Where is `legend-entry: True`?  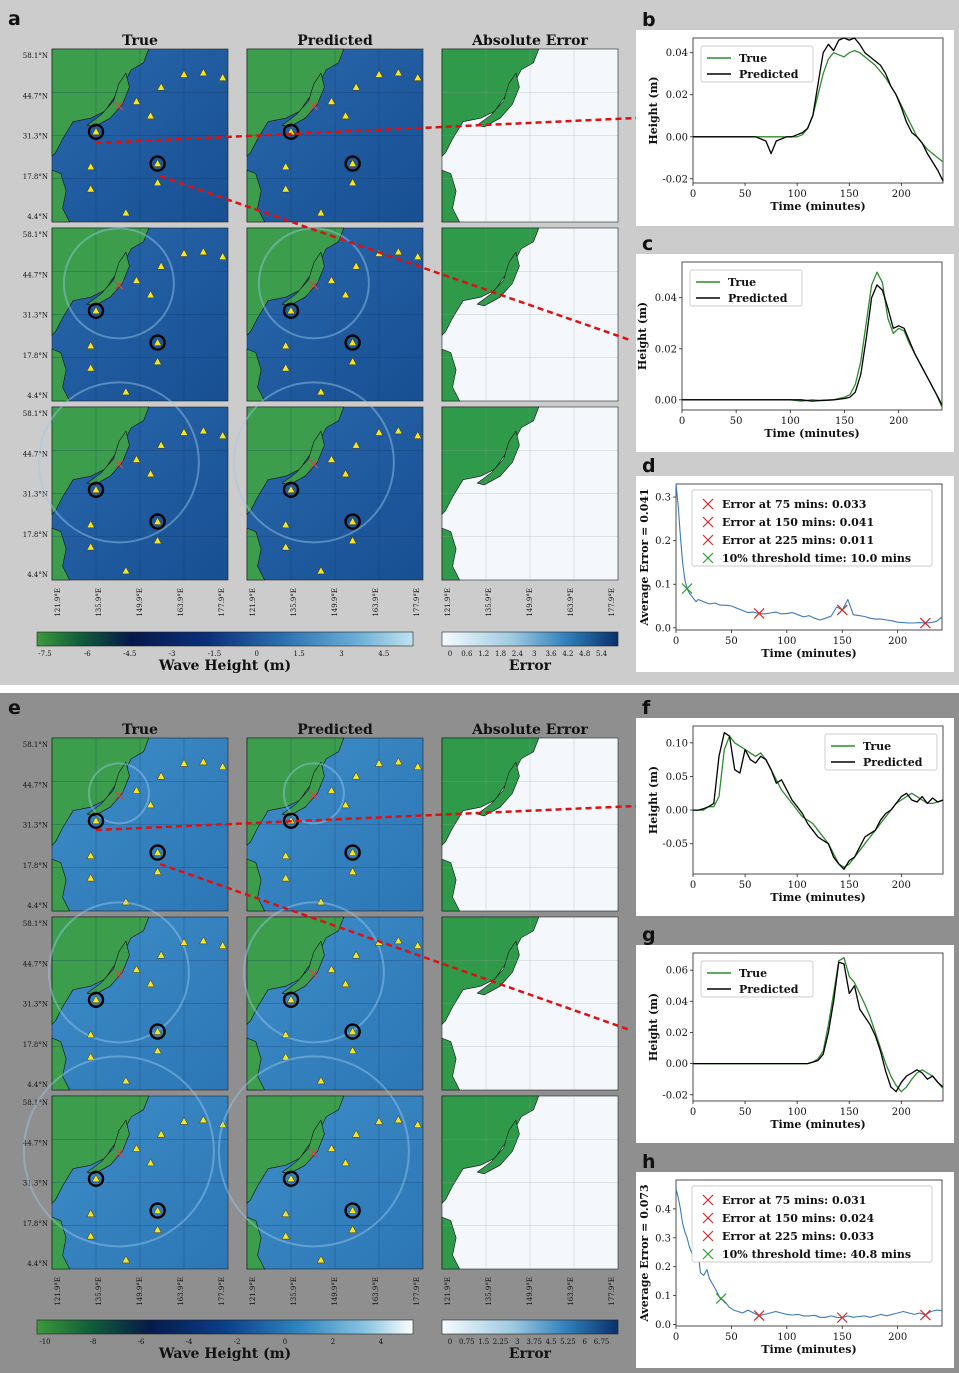
legend-entry: True is located at coordinates (742, 282).